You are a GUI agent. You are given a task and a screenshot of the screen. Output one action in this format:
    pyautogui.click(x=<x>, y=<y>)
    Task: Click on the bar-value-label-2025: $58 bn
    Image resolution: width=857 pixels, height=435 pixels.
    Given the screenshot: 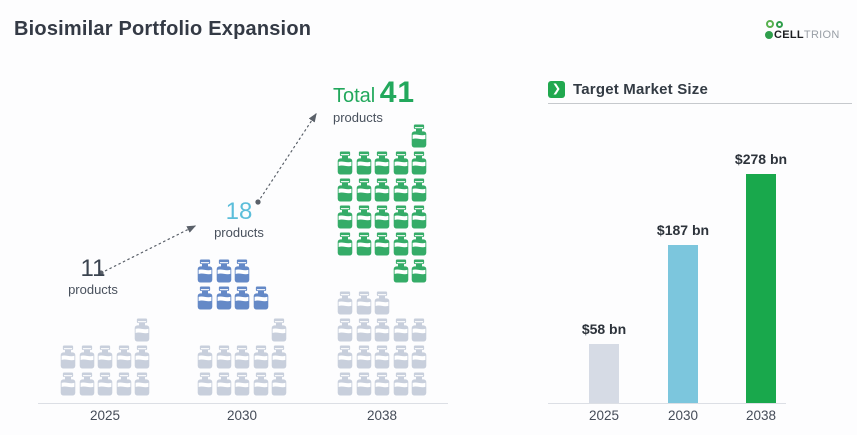 What is the action you would take?
    pyautogui.click(x=604, y=329)
    